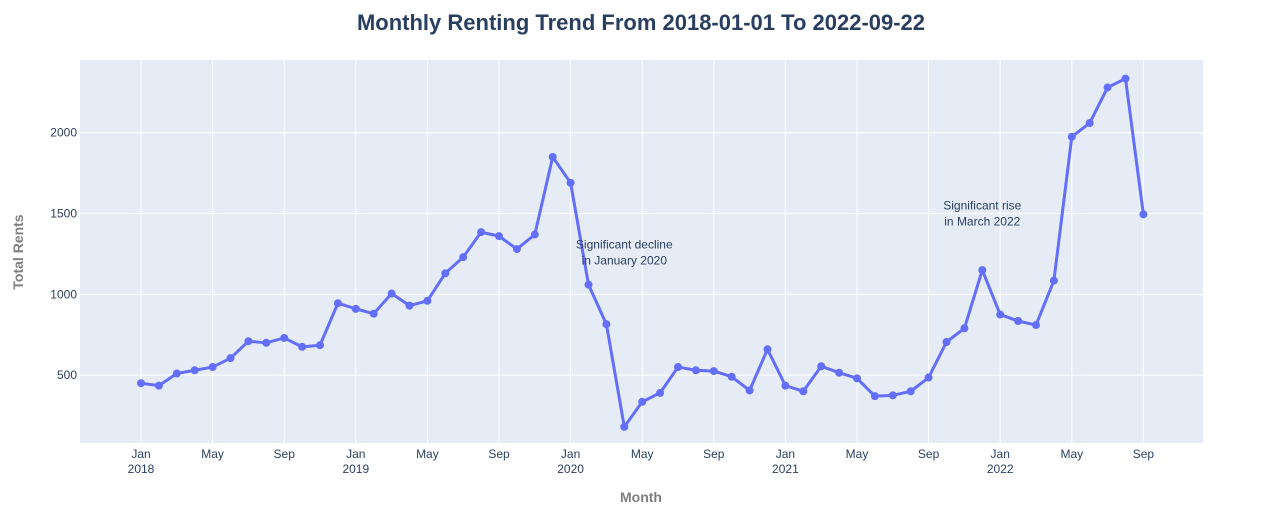 This screenshot has height=525, width=1283. What do you see at coordinates (355, 469) in the screenshot?
I see `x-tick-year: 2019` at bounding box center [355, 469].